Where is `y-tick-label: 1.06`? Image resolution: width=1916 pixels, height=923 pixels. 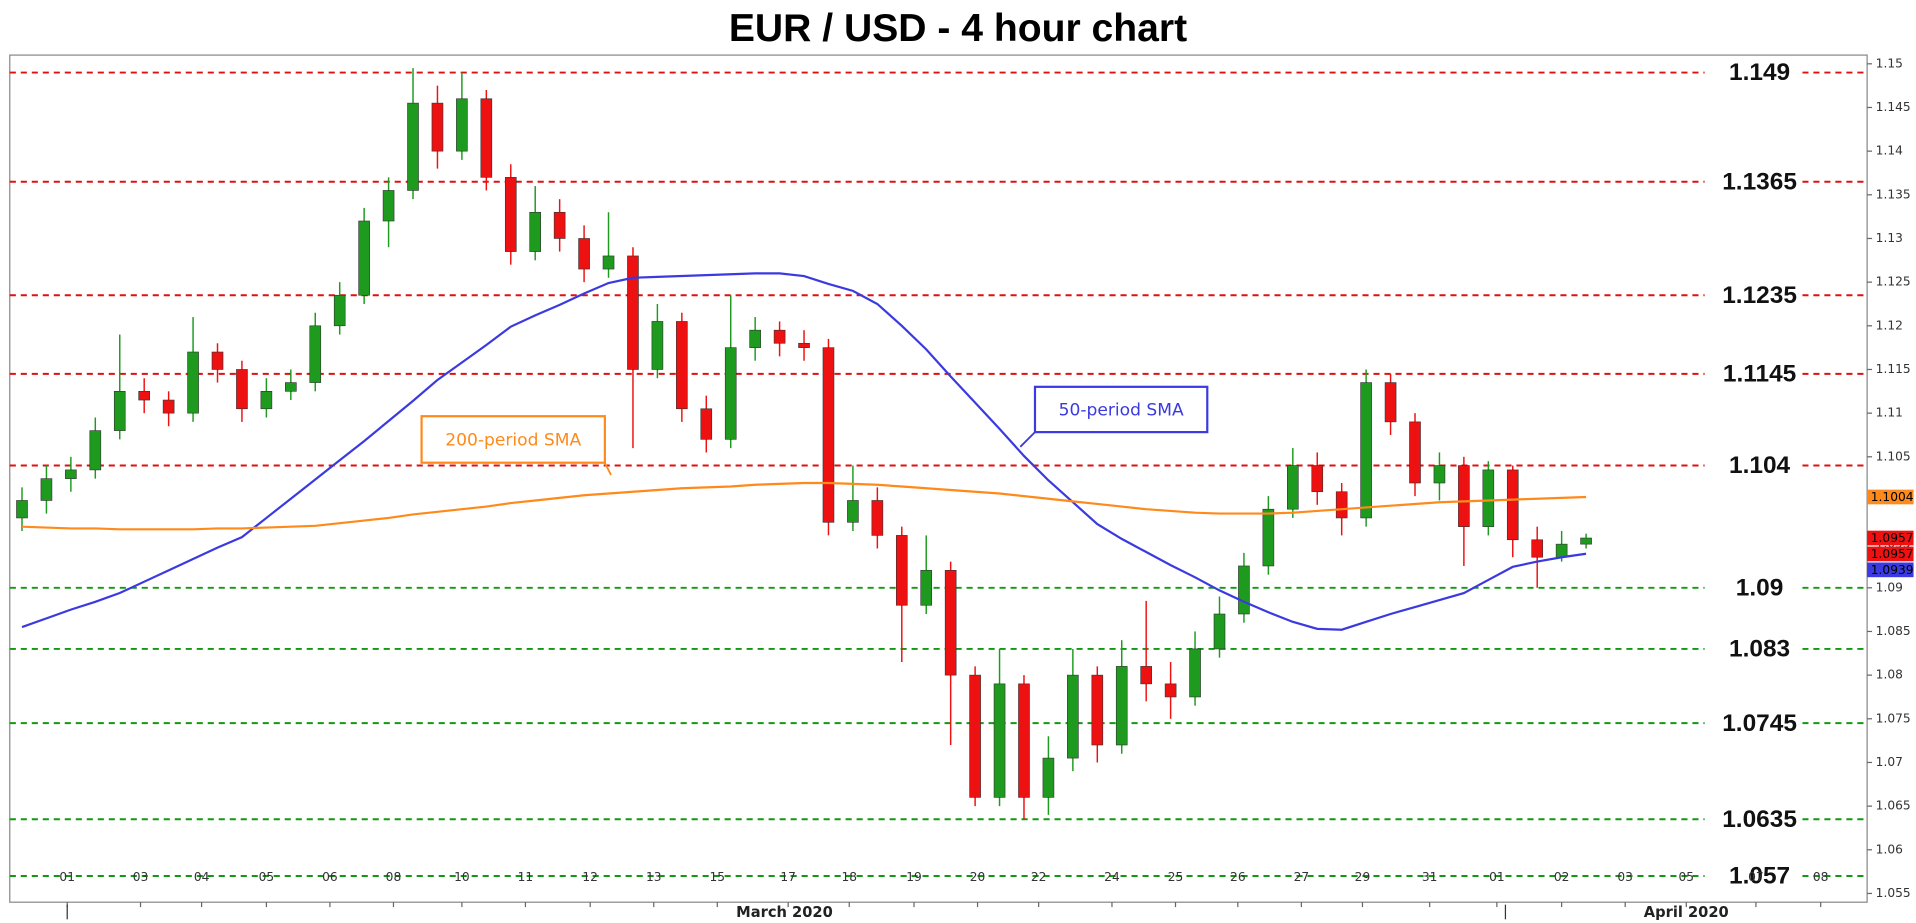 y-tick-label: 1.06 is located at coordinates (1889, 849).